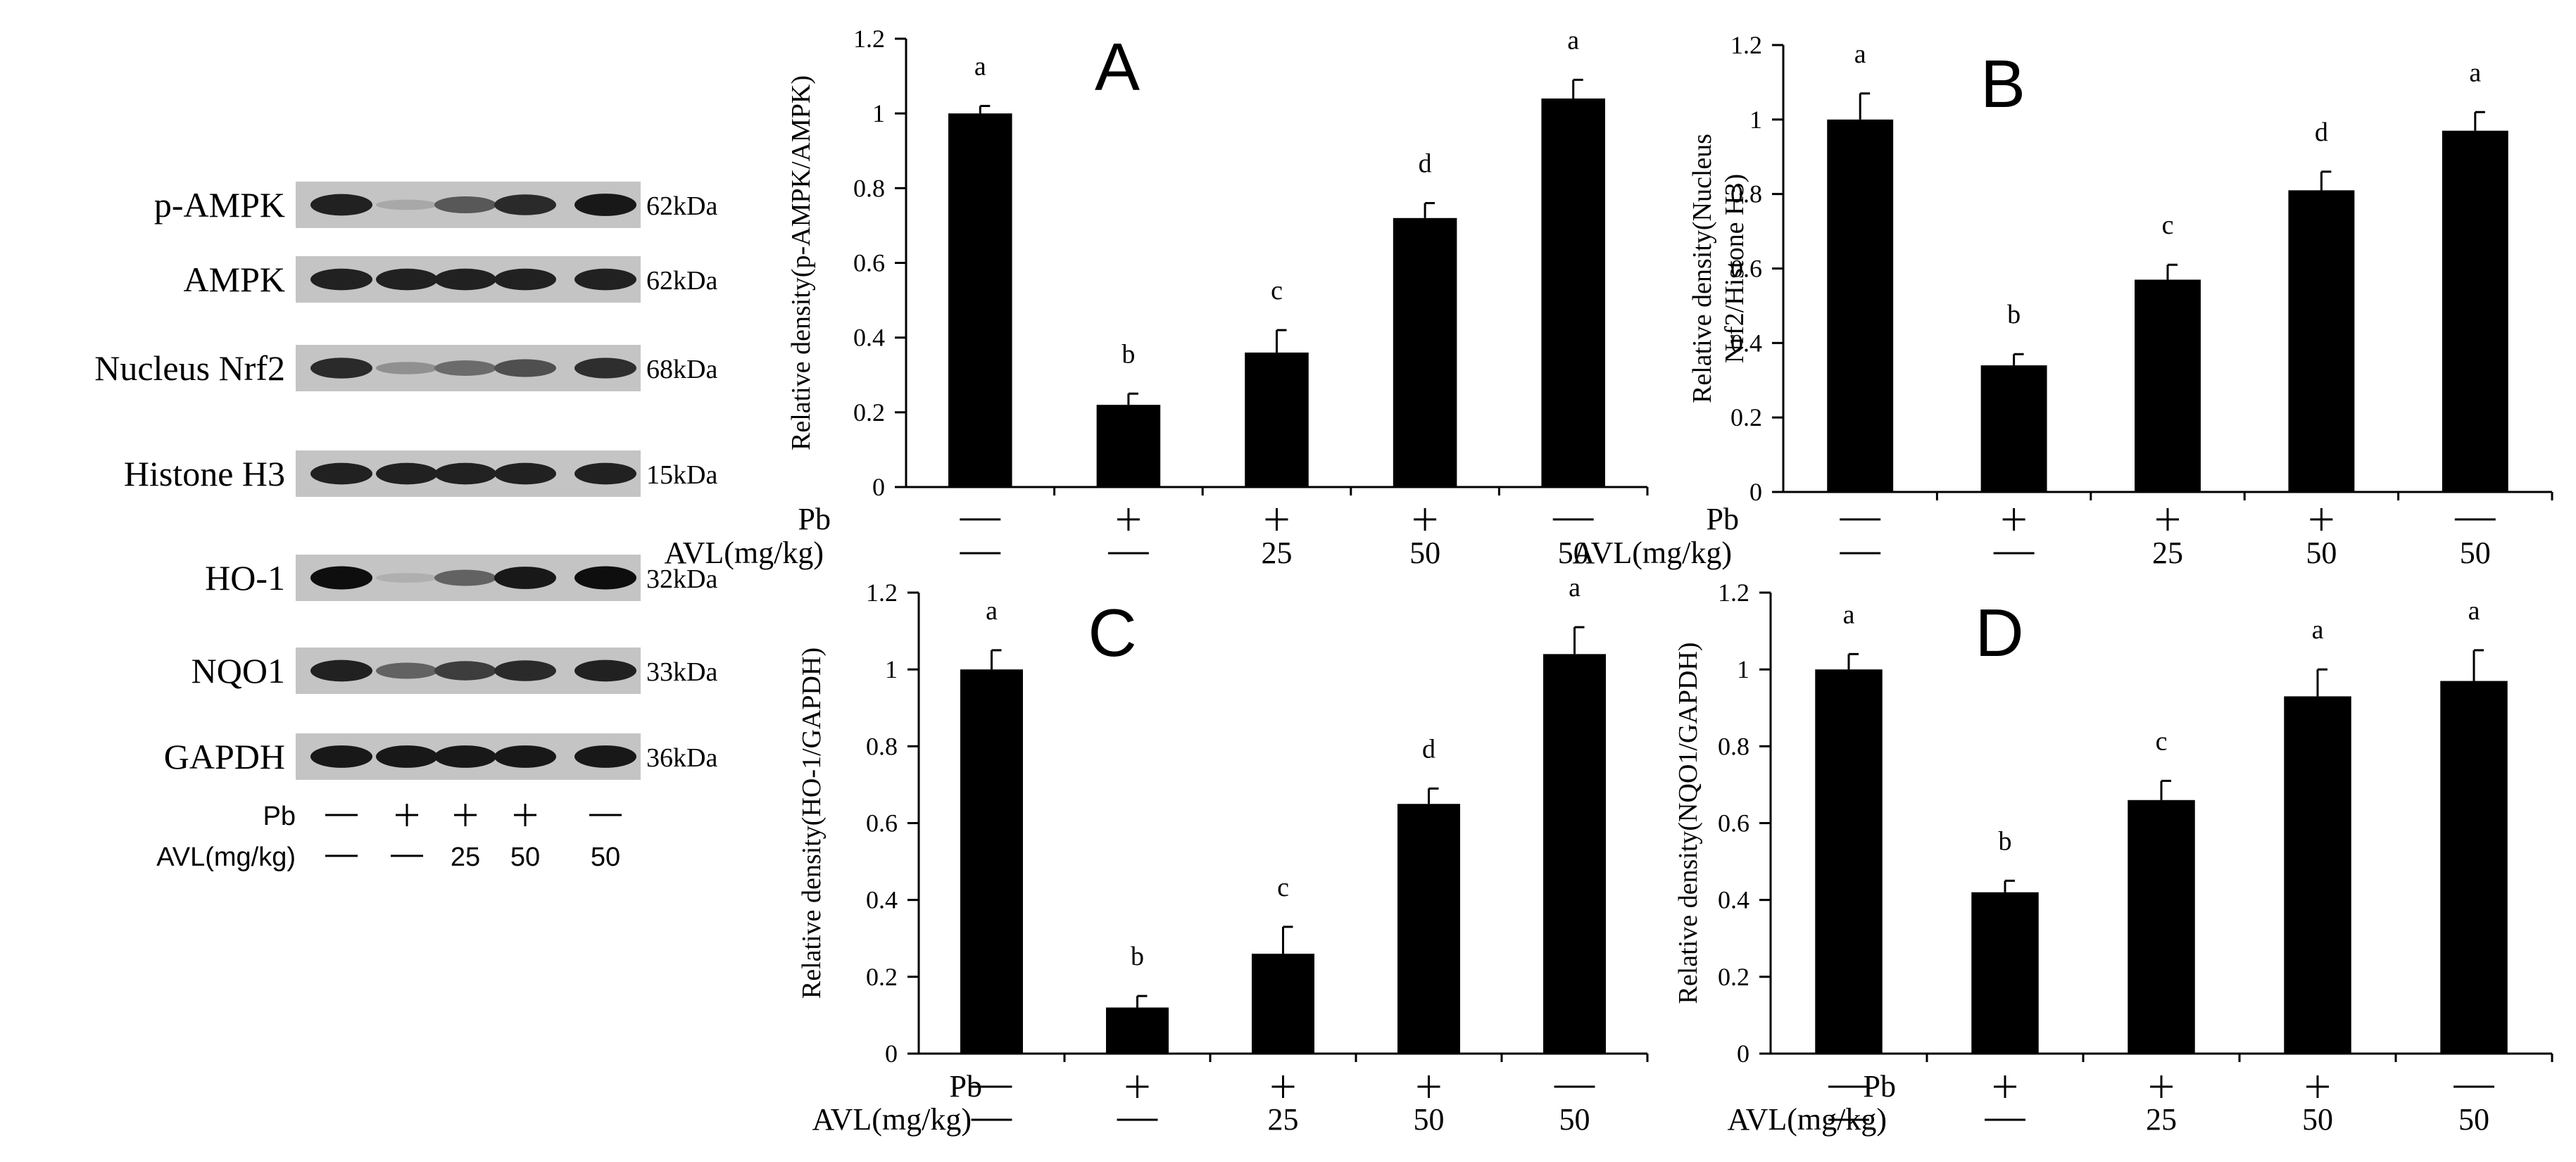  Describe the element at coordinates (389, 837) in the screenshot. I see `blot-conditions: Pb AVL(mg/kg) 25 50 50` at that location.